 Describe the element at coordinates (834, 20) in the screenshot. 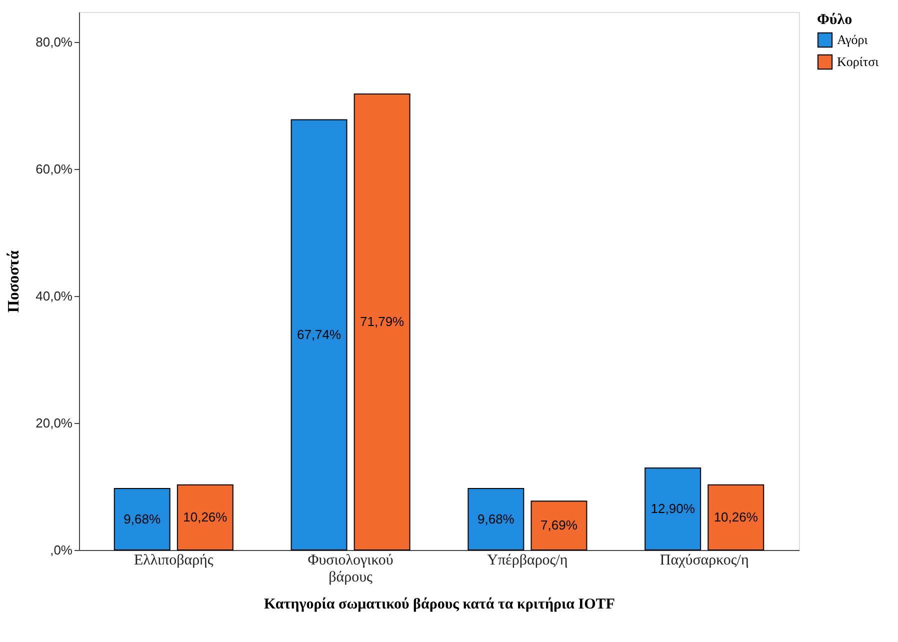

I see `legend-title: Φύλο` at that location.